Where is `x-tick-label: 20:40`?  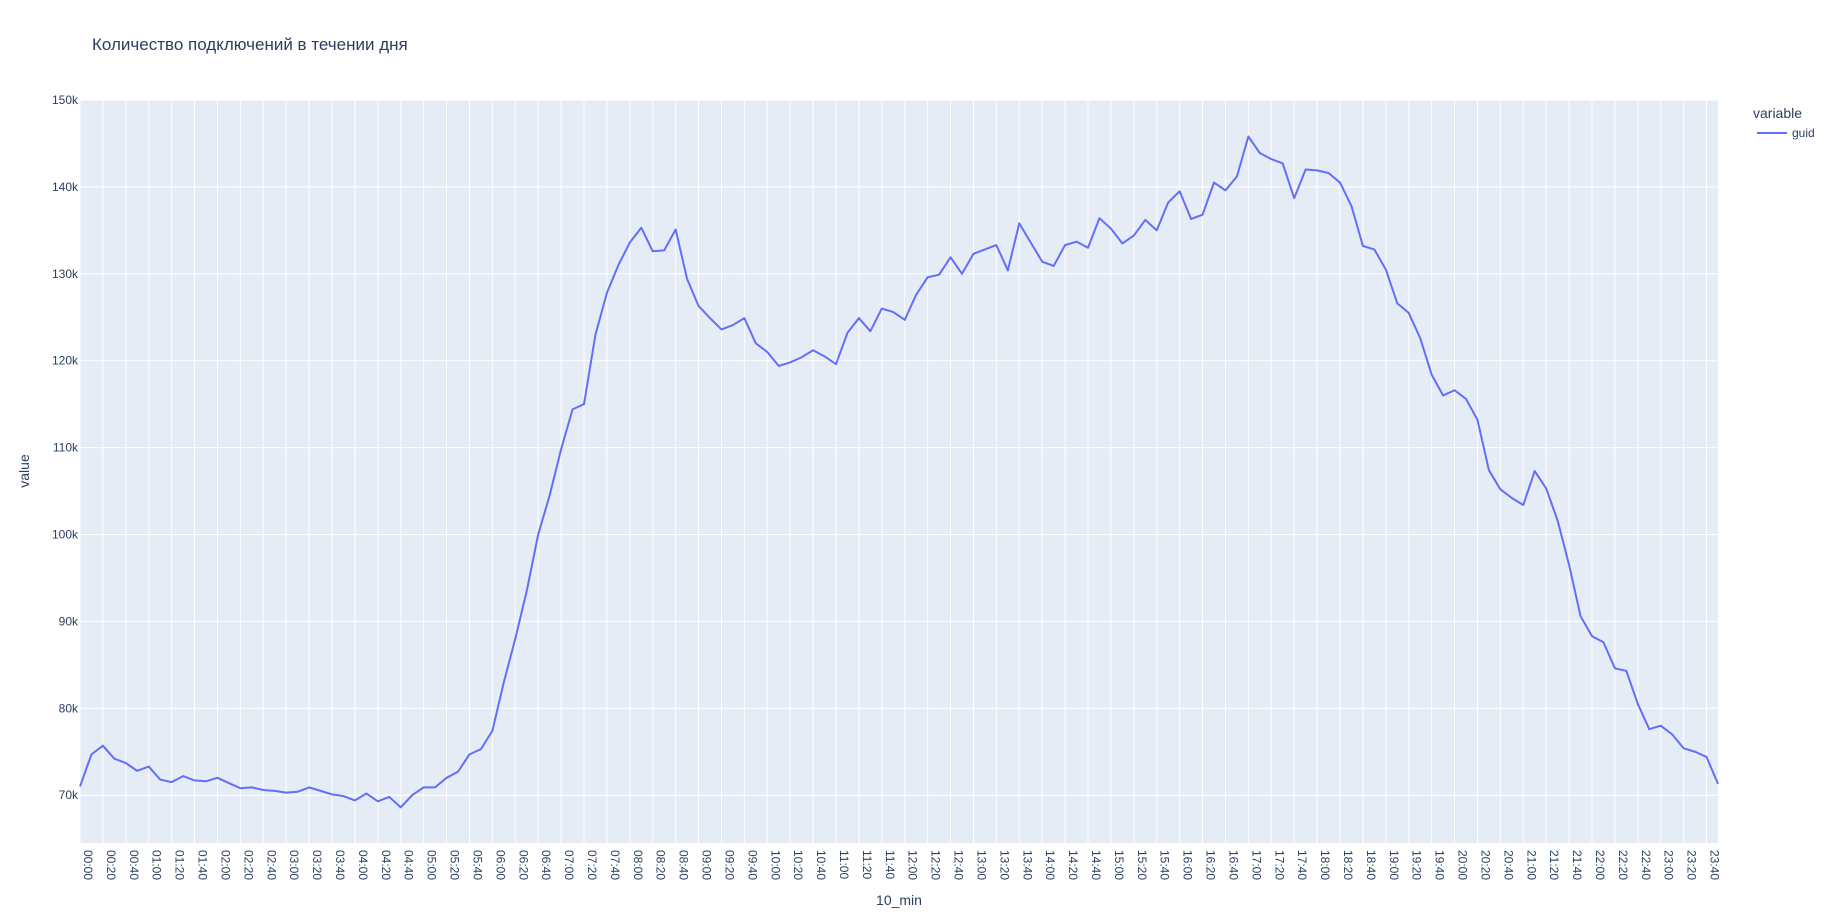
x-tick-label: 20:40 is located at coordinates (1508, 865).